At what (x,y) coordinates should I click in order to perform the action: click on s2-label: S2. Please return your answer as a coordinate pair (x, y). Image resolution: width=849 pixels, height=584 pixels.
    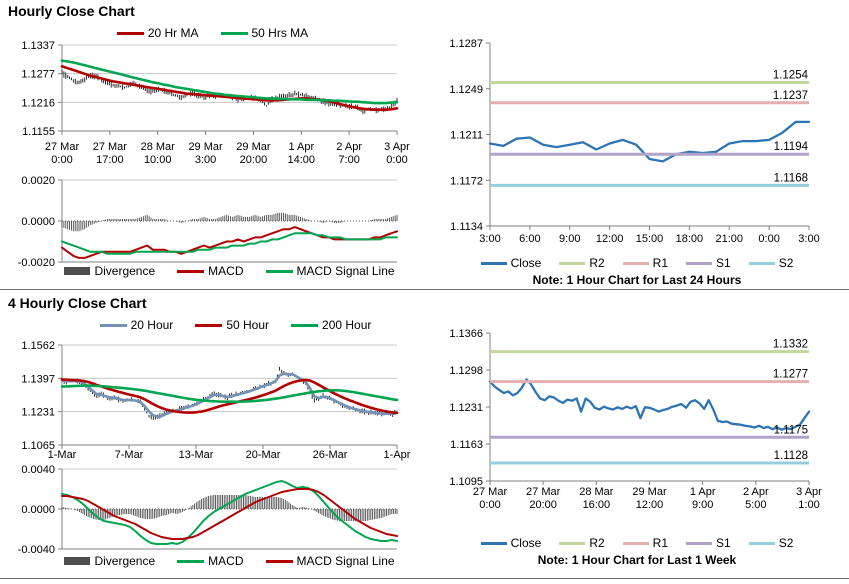
    Looking at the image, I should click on (786, 263).